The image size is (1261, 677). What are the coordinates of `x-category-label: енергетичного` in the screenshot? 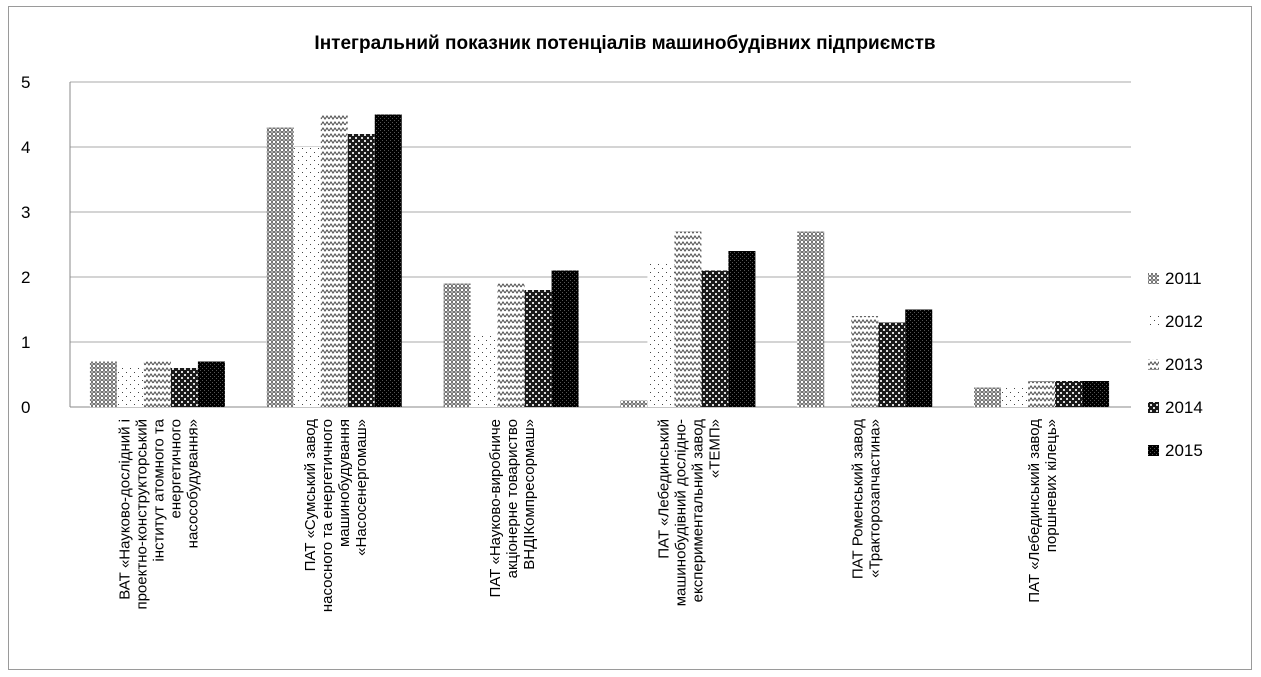 It's located at (175, 468).